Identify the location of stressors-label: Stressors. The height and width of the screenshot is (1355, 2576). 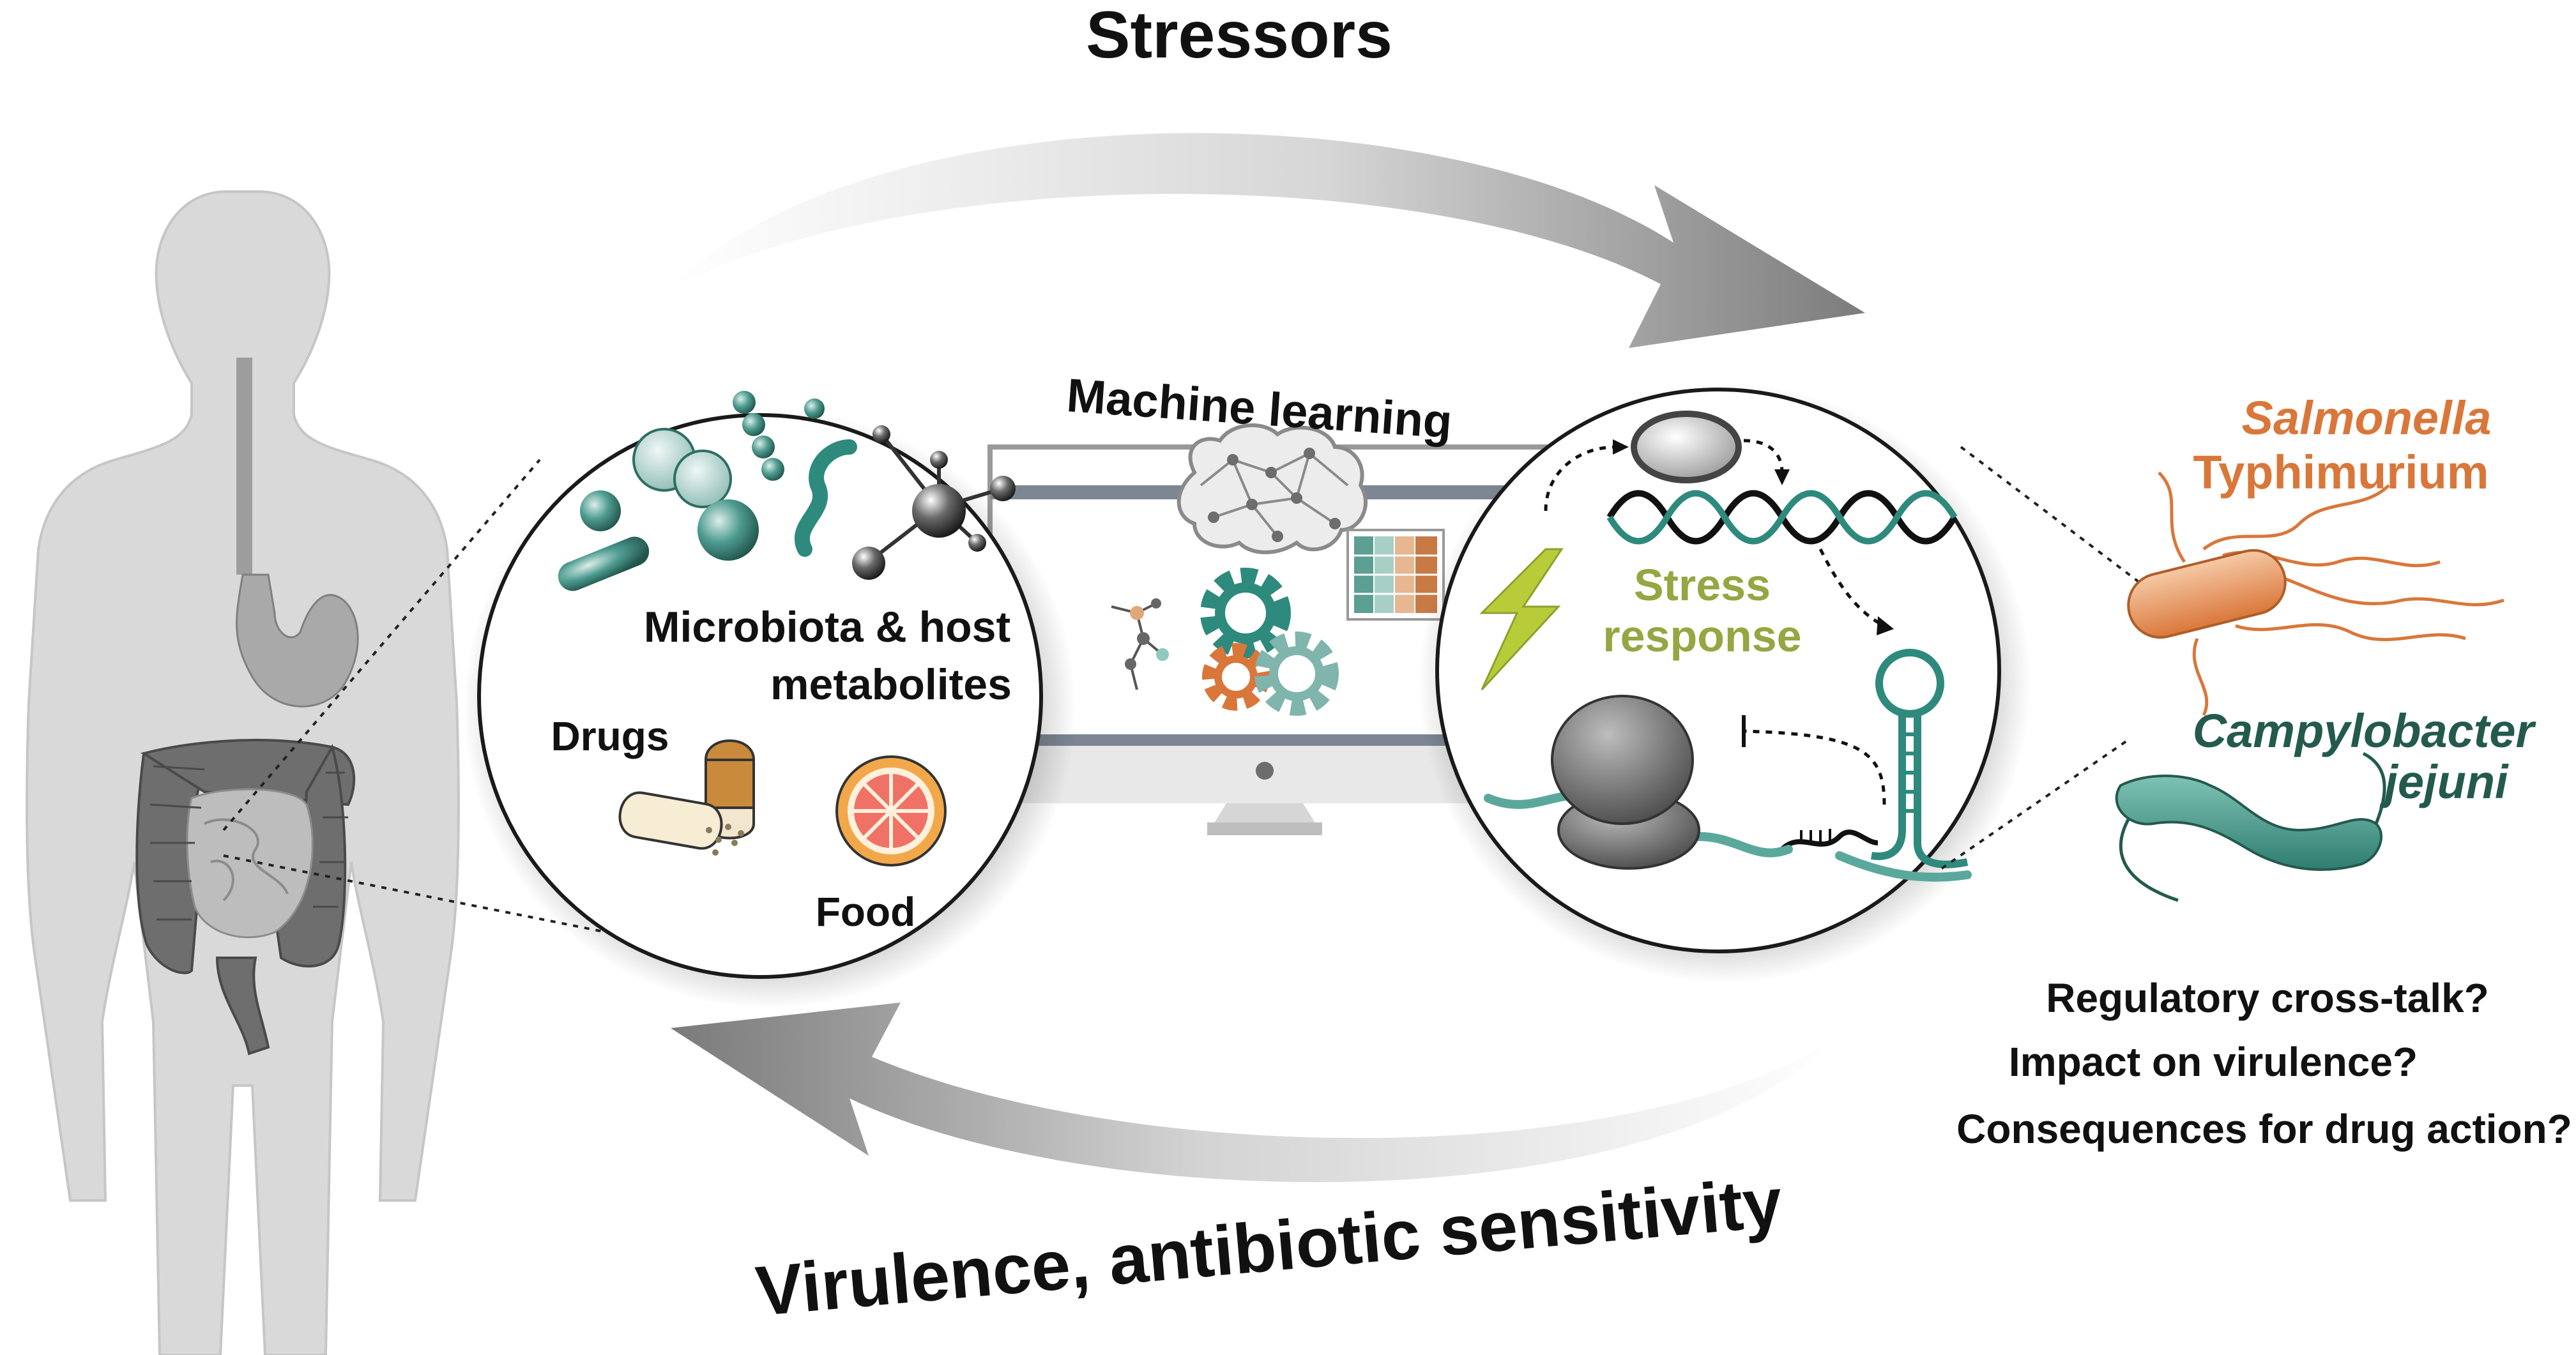
(1239, 36).